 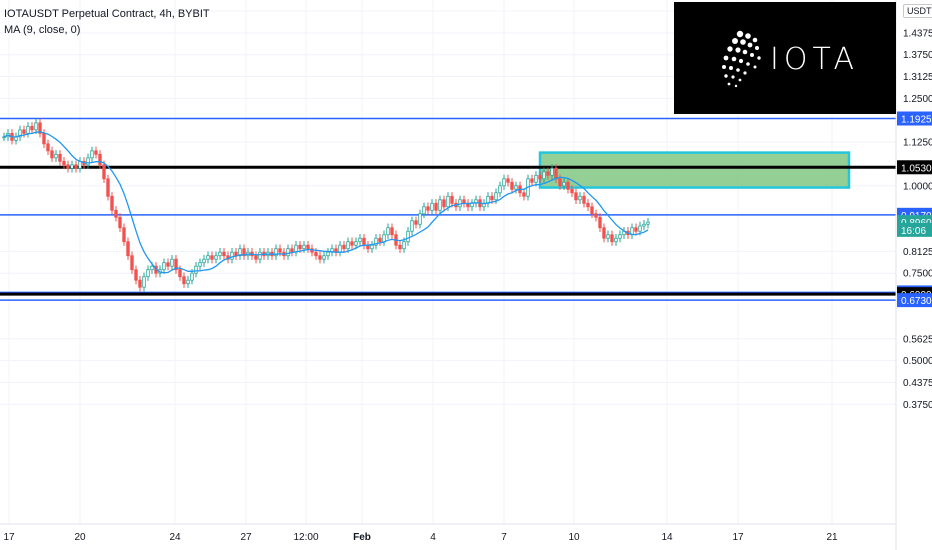 I want to click on time-tick-label: 17, so click(x=9, y=537).